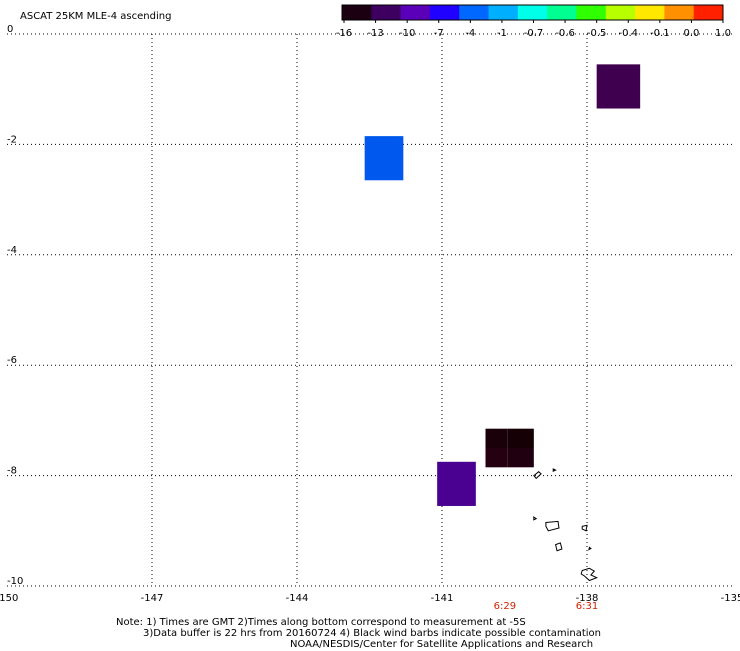 The image size is (740, 651). Describe the element at coordinates (12, 471) in the screenshot. I see `y-tick-label: -8` at that location.